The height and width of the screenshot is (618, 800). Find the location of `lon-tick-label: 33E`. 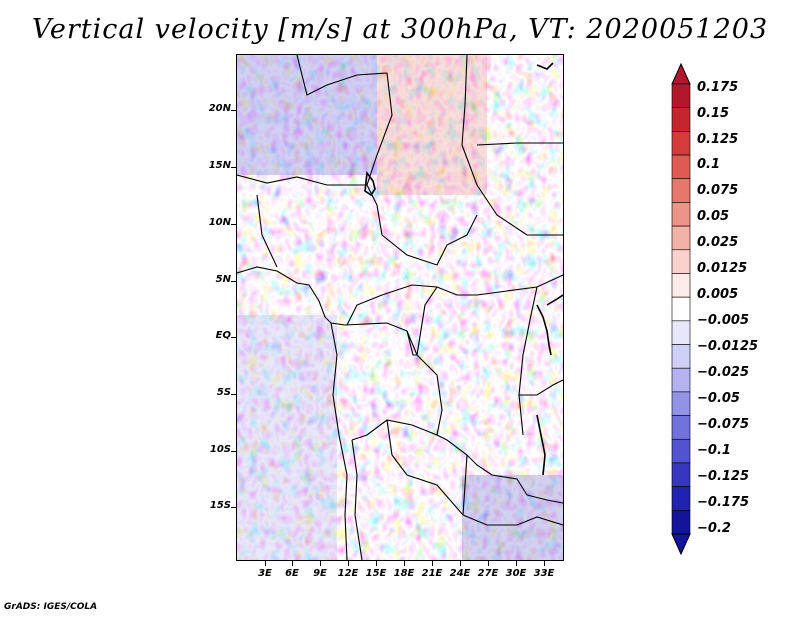

lon-tick-label: 33E is located at coordinates (544, 573).